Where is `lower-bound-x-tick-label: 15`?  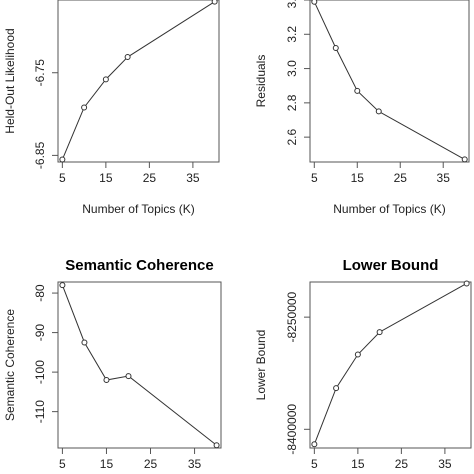 lower-bound-x-tick-label: 15 is located at coordinates (358, 464).